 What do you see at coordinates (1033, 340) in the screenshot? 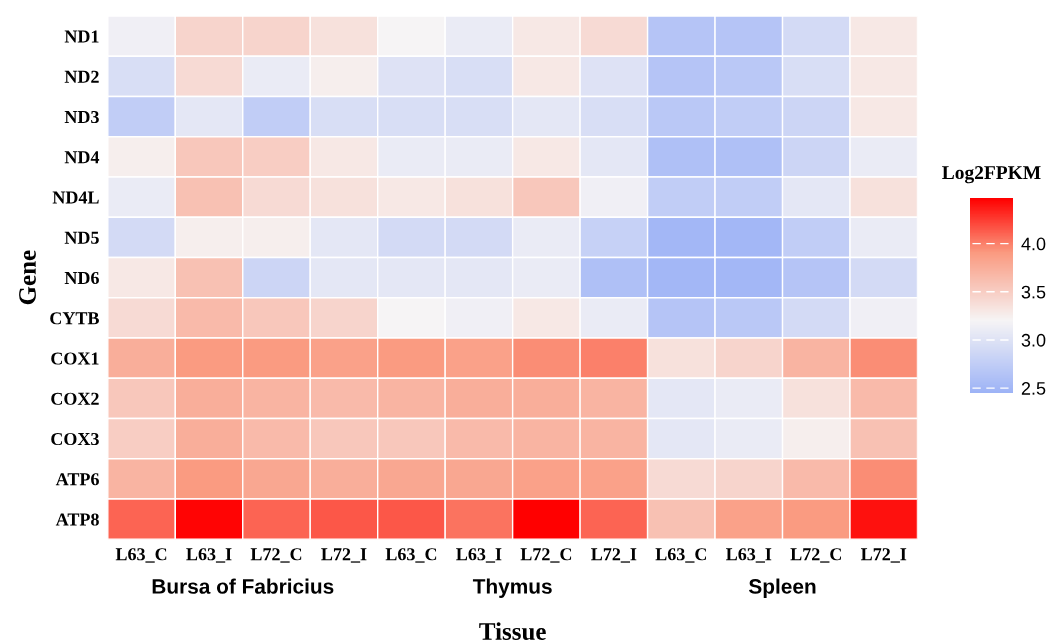
I see `color-bar-label: 3.0` at bounding box center [1033, 340].